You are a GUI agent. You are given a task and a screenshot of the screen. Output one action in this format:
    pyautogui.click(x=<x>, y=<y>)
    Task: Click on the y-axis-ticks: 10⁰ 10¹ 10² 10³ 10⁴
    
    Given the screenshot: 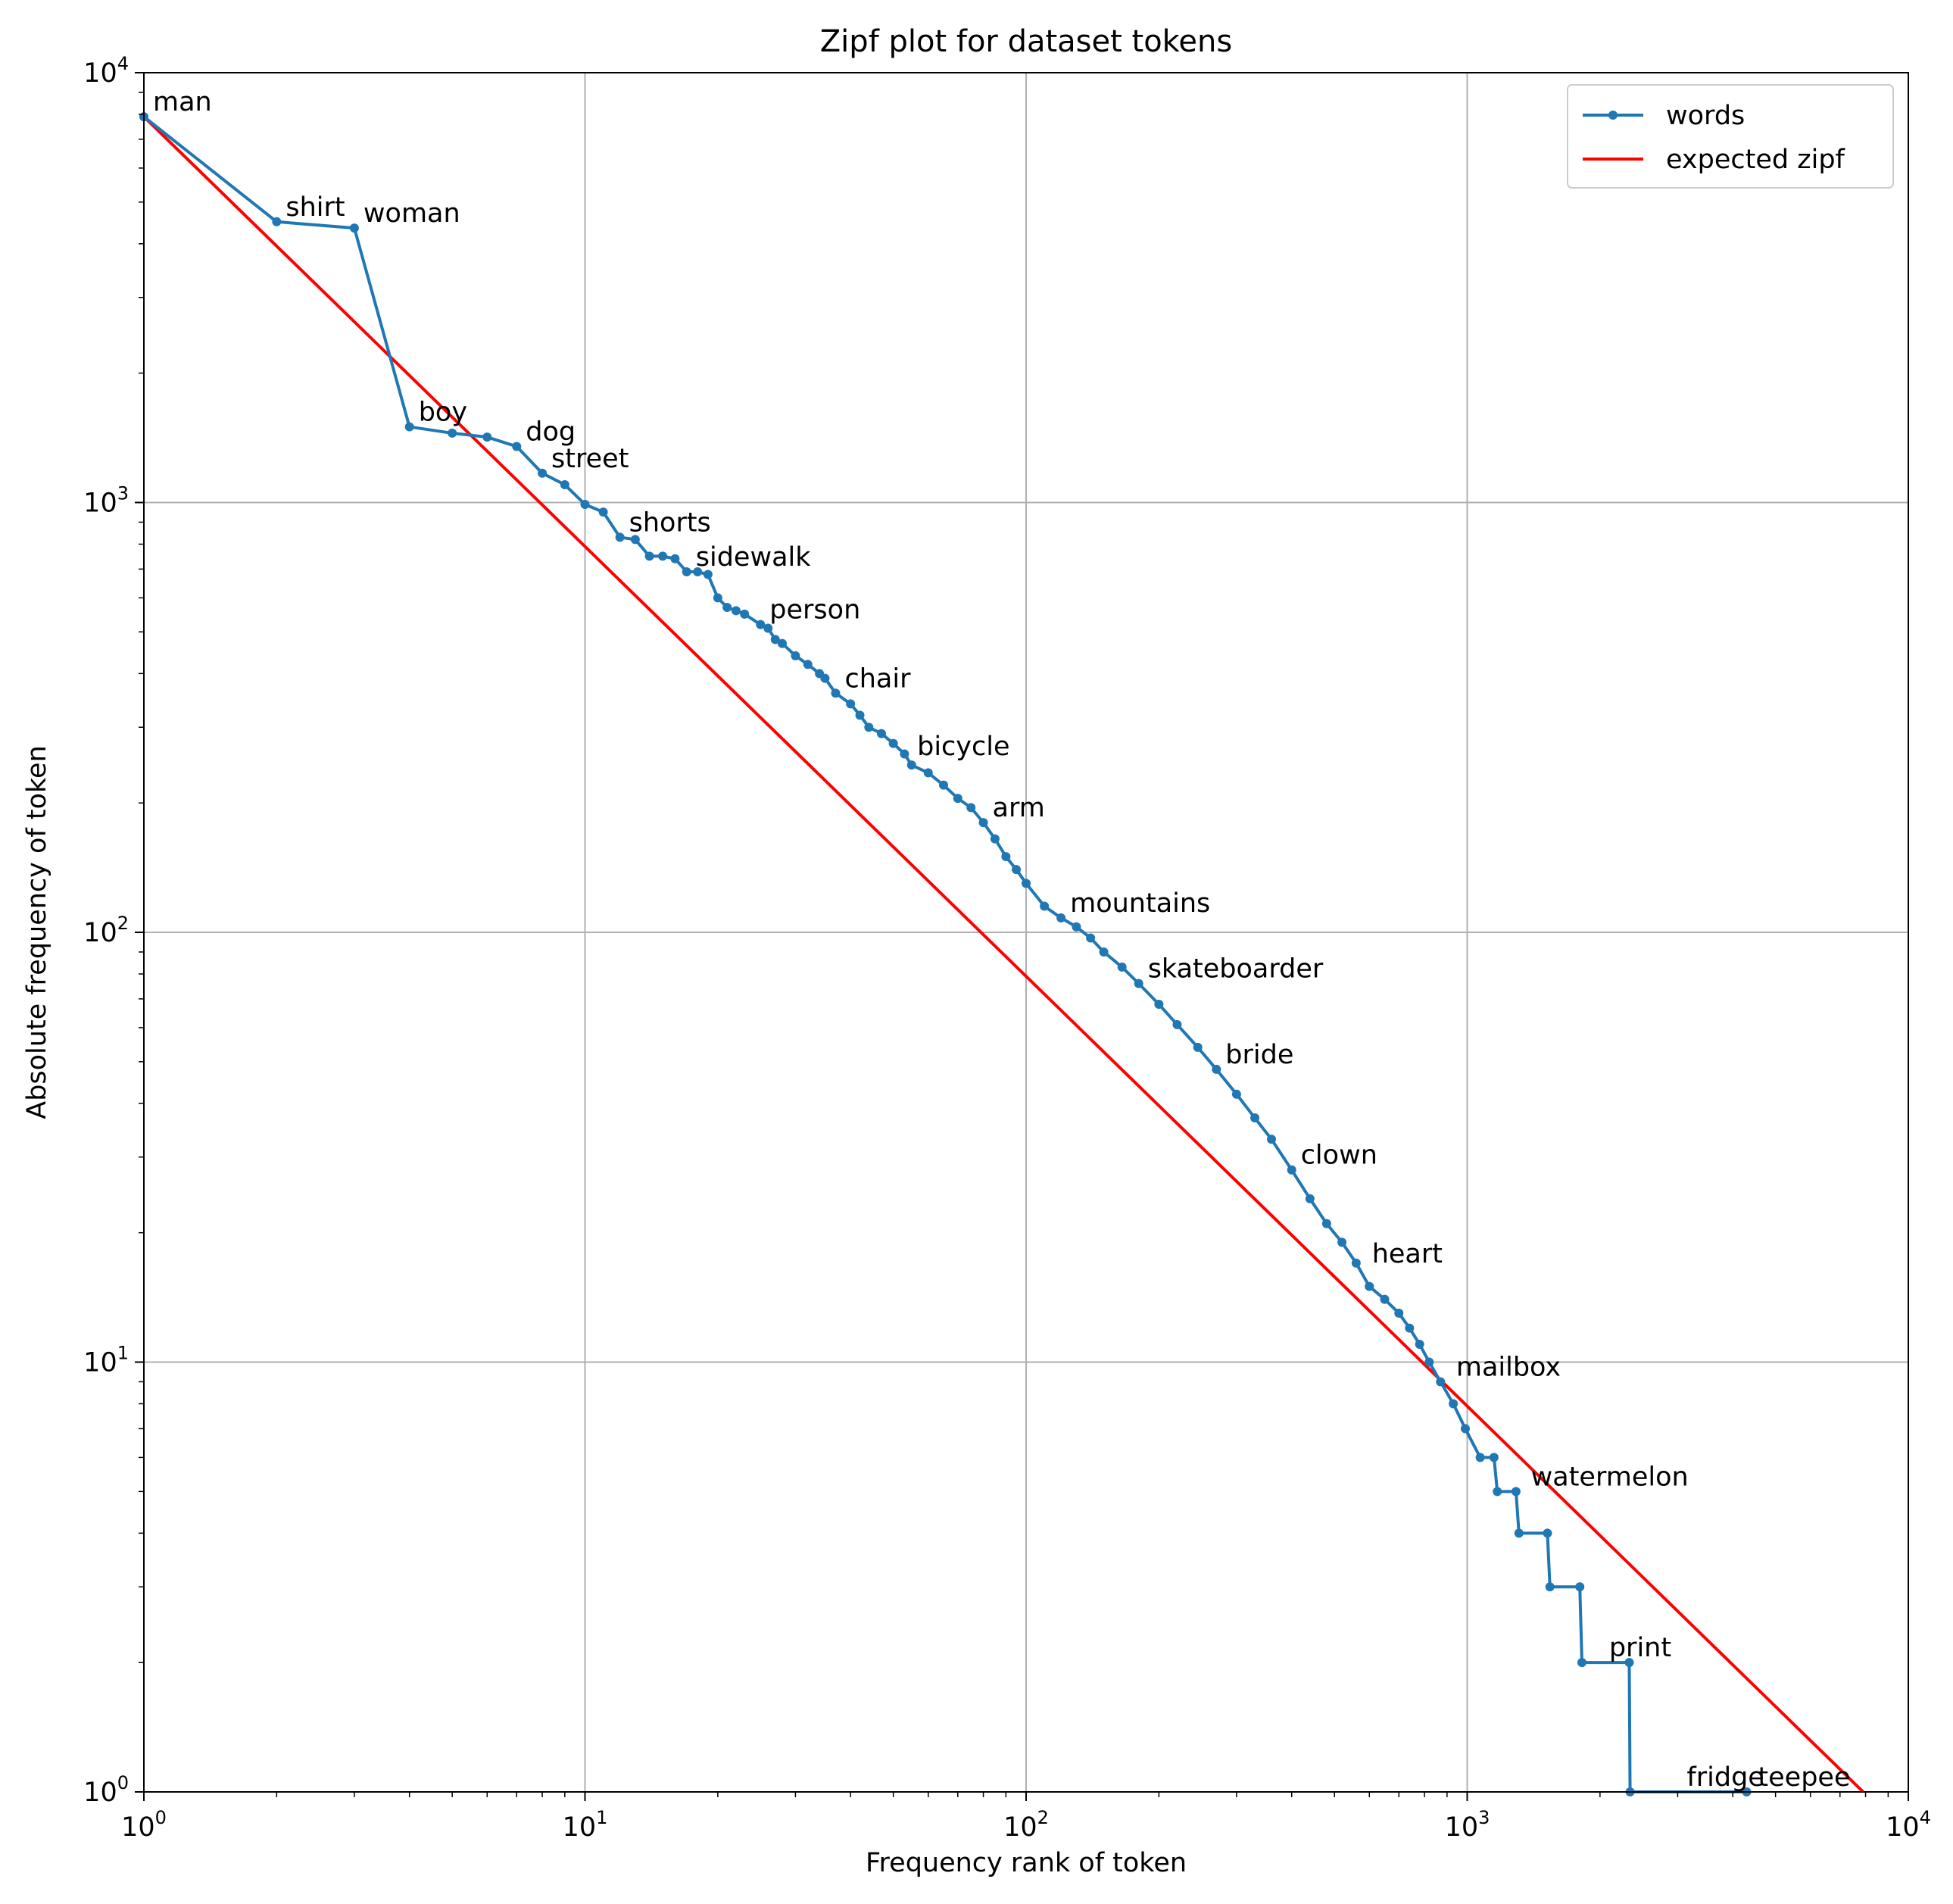 What is the action you would take?
    pyautogui.click(x=113, y=930)
    